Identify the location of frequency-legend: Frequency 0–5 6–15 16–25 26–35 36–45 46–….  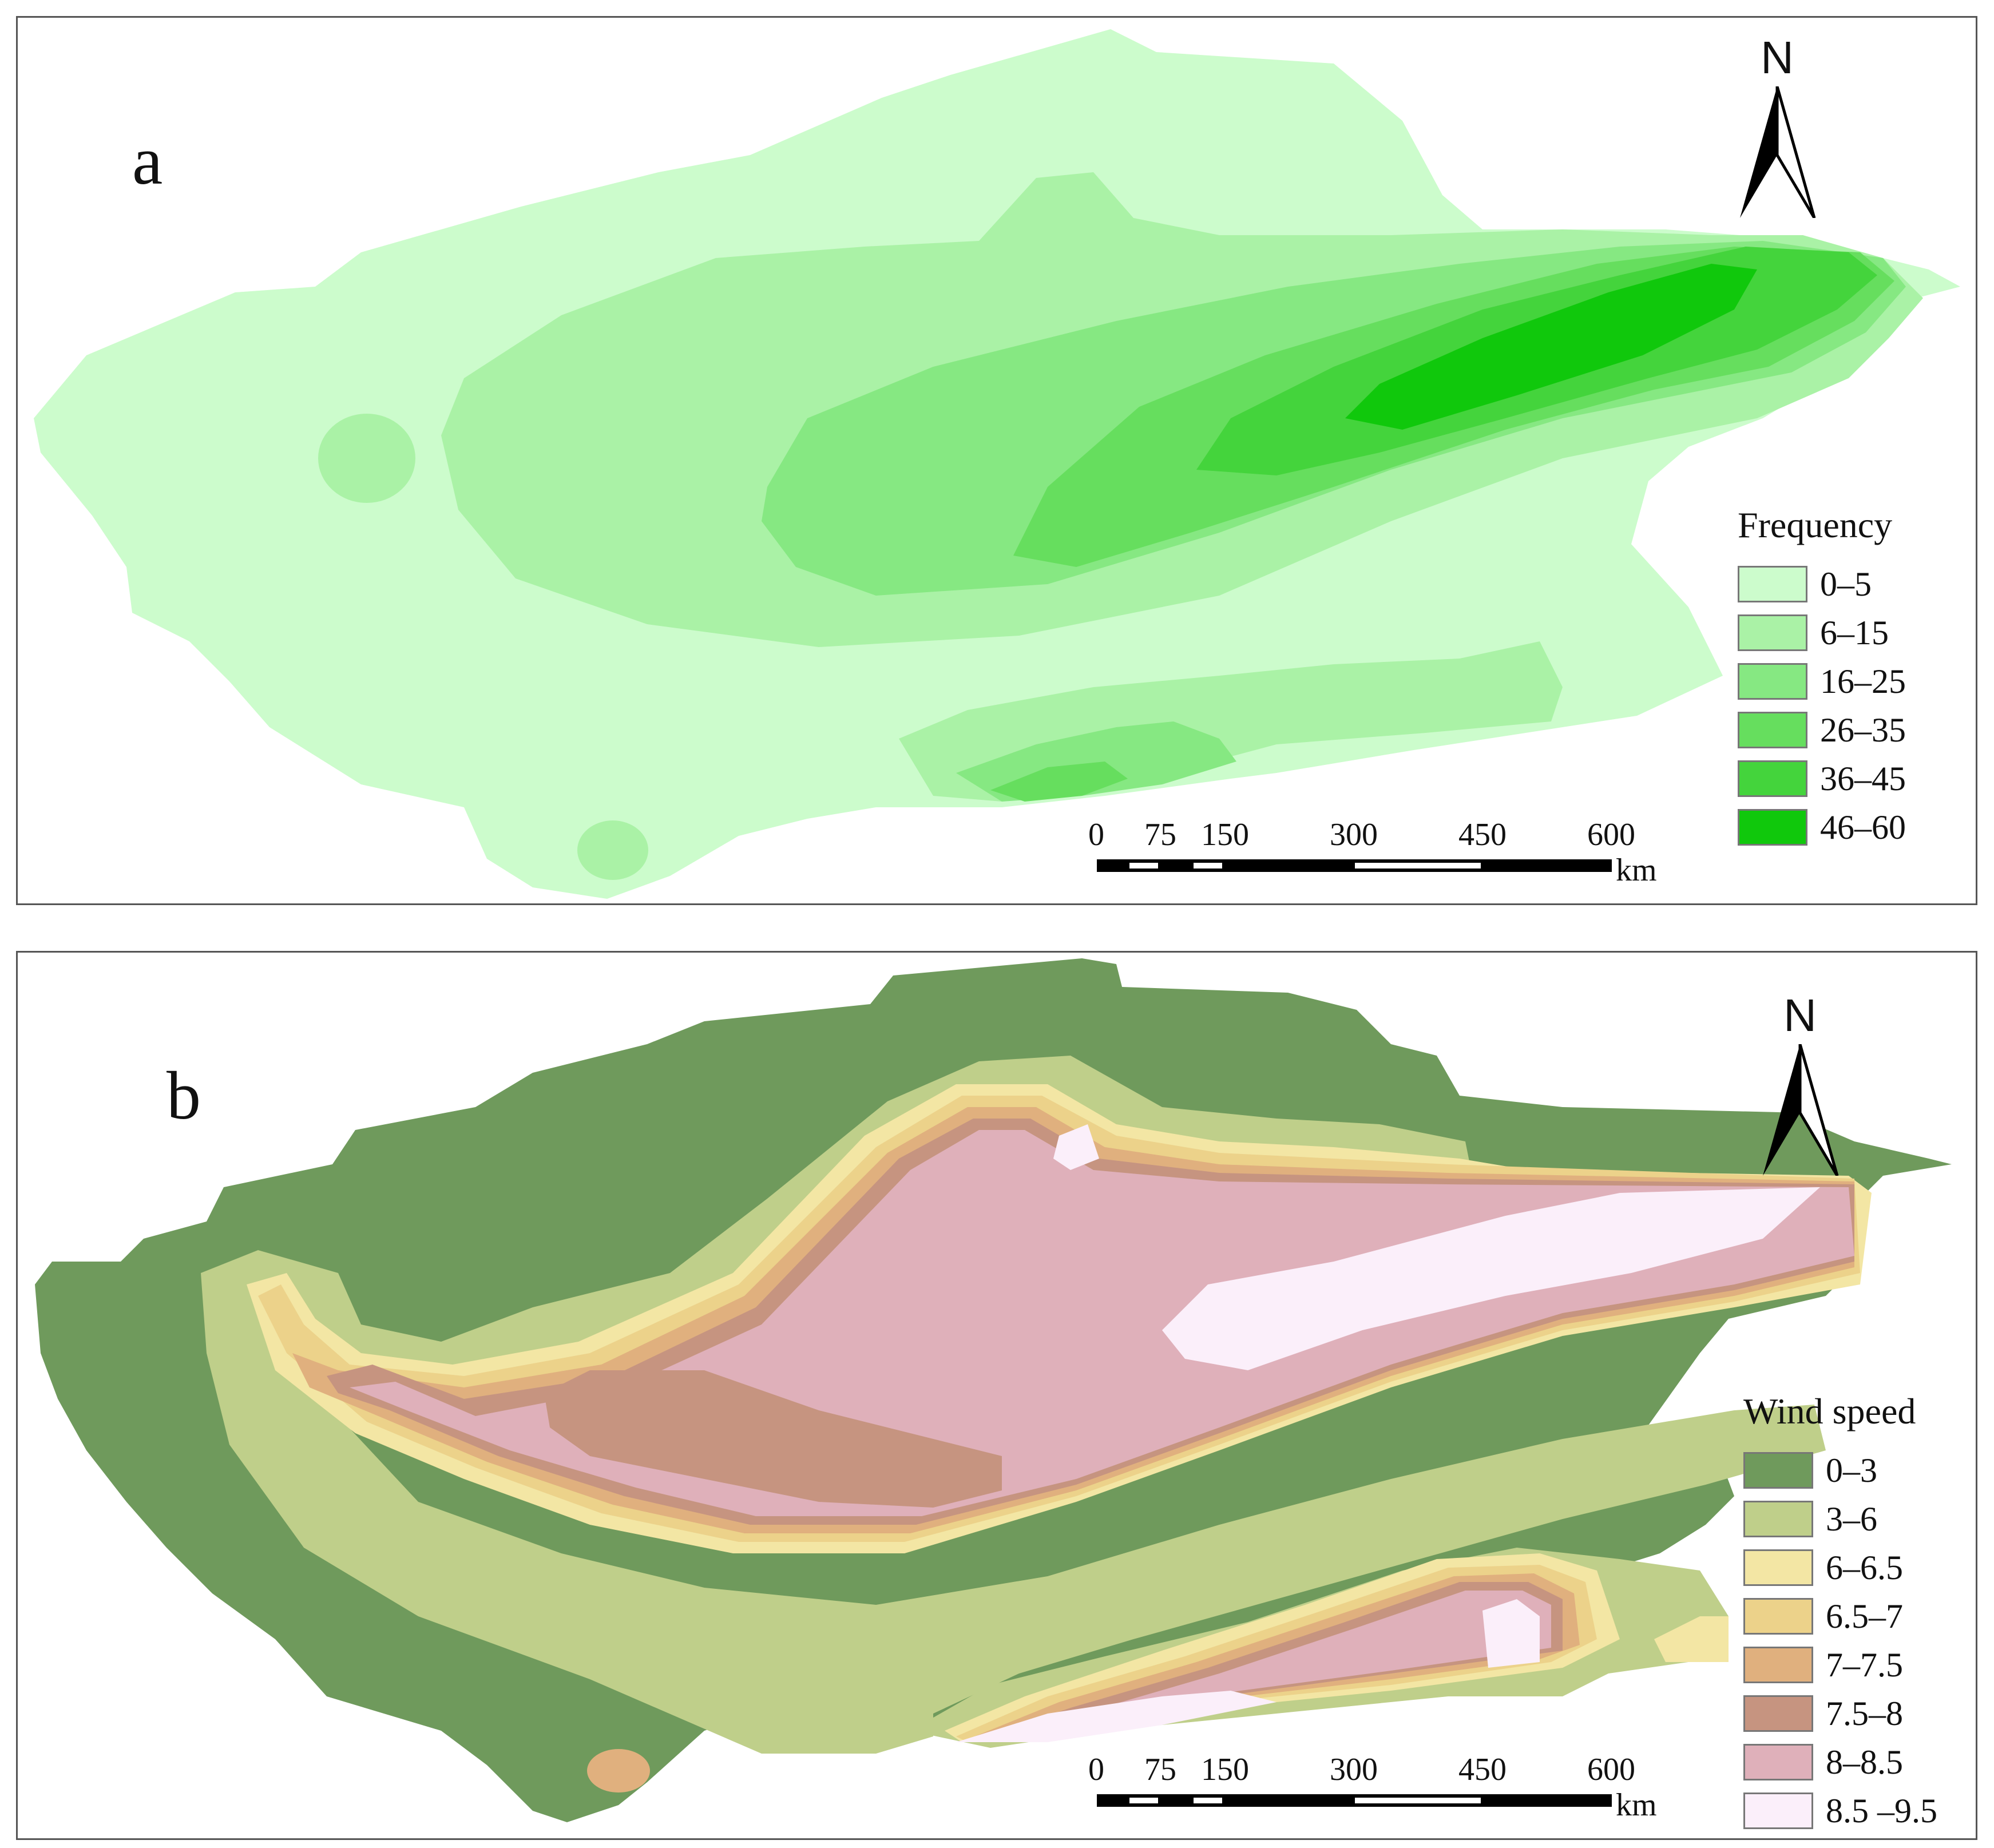
(1822, 679).